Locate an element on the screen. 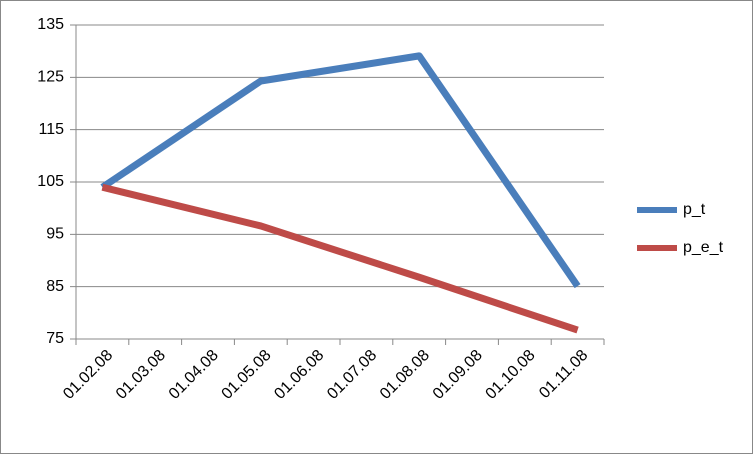 The width and height of the screenshot is (753, 454). legend-label: p_e_t is located at coordinates (703, 247).